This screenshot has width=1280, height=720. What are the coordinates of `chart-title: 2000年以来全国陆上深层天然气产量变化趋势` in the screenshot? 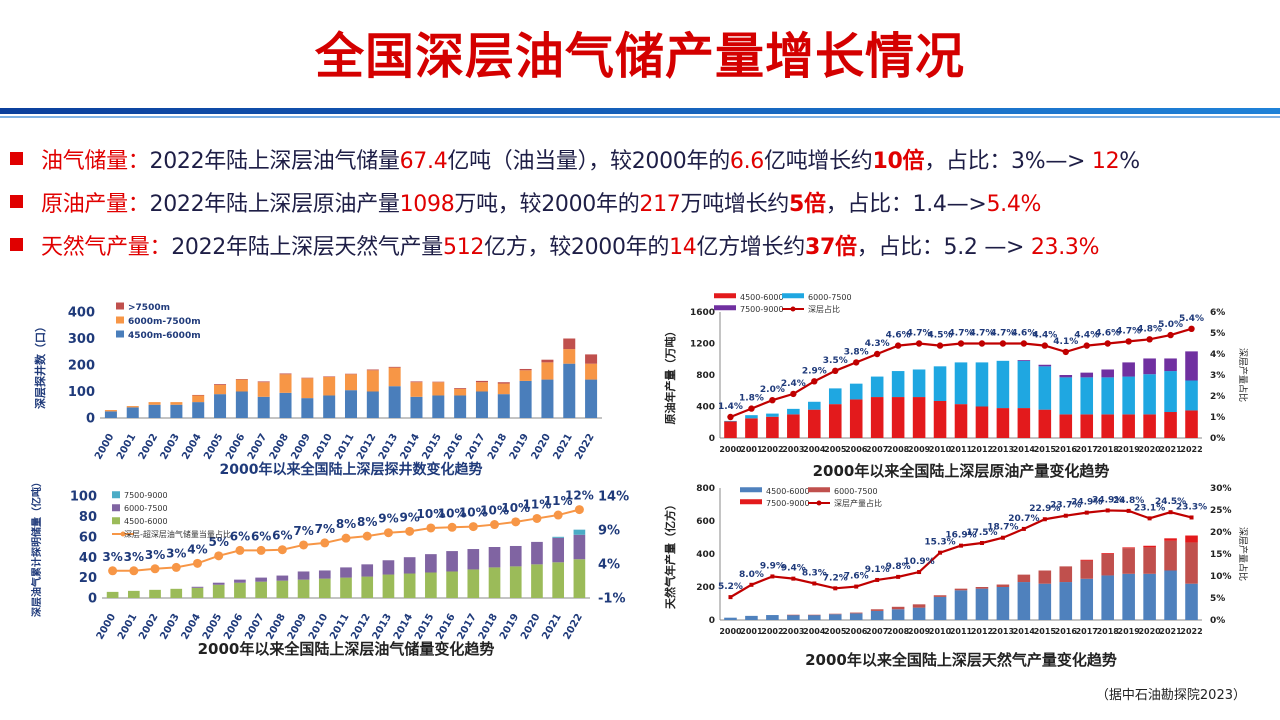 It's located at (961, 660).